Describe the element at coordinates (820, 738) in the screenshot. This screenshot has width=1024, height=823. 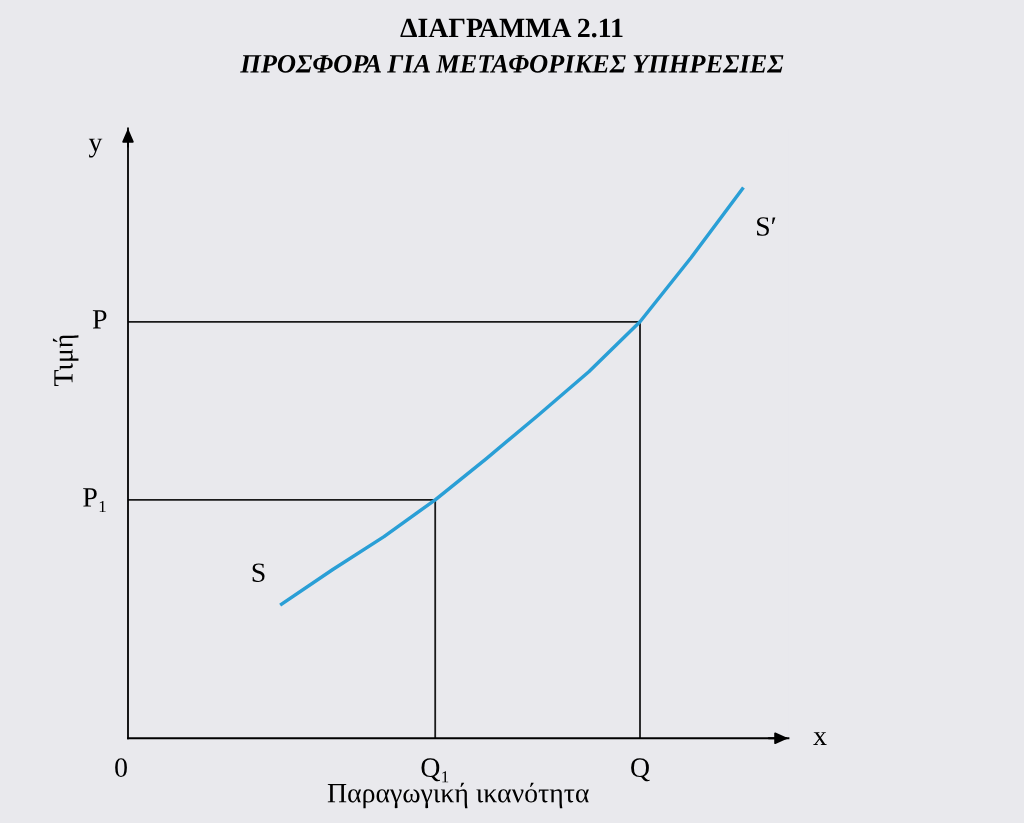
I see `text: x` at that location.